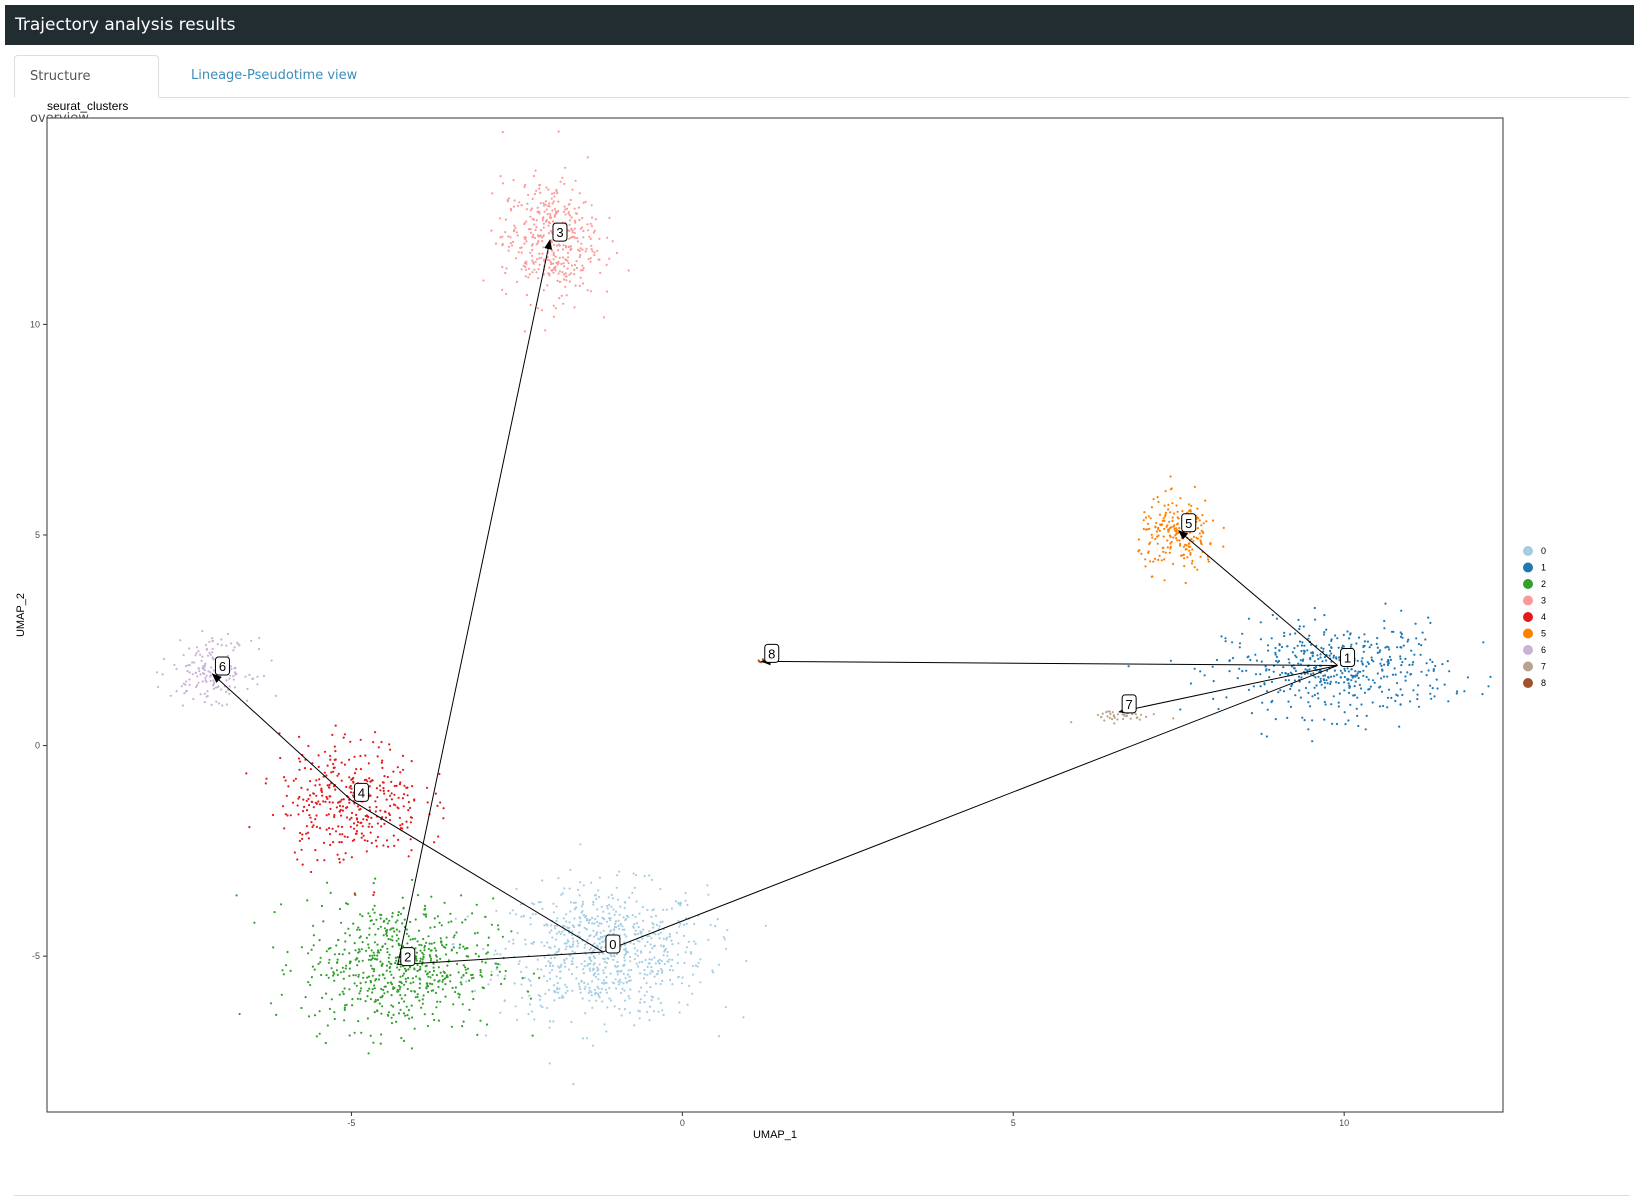 Image resolution: width=1639 pixels, height=1203 pixels. I want to click on tab-lineage-pseudotime-view: Lineage-Pseudotime view, so click(274, 75).